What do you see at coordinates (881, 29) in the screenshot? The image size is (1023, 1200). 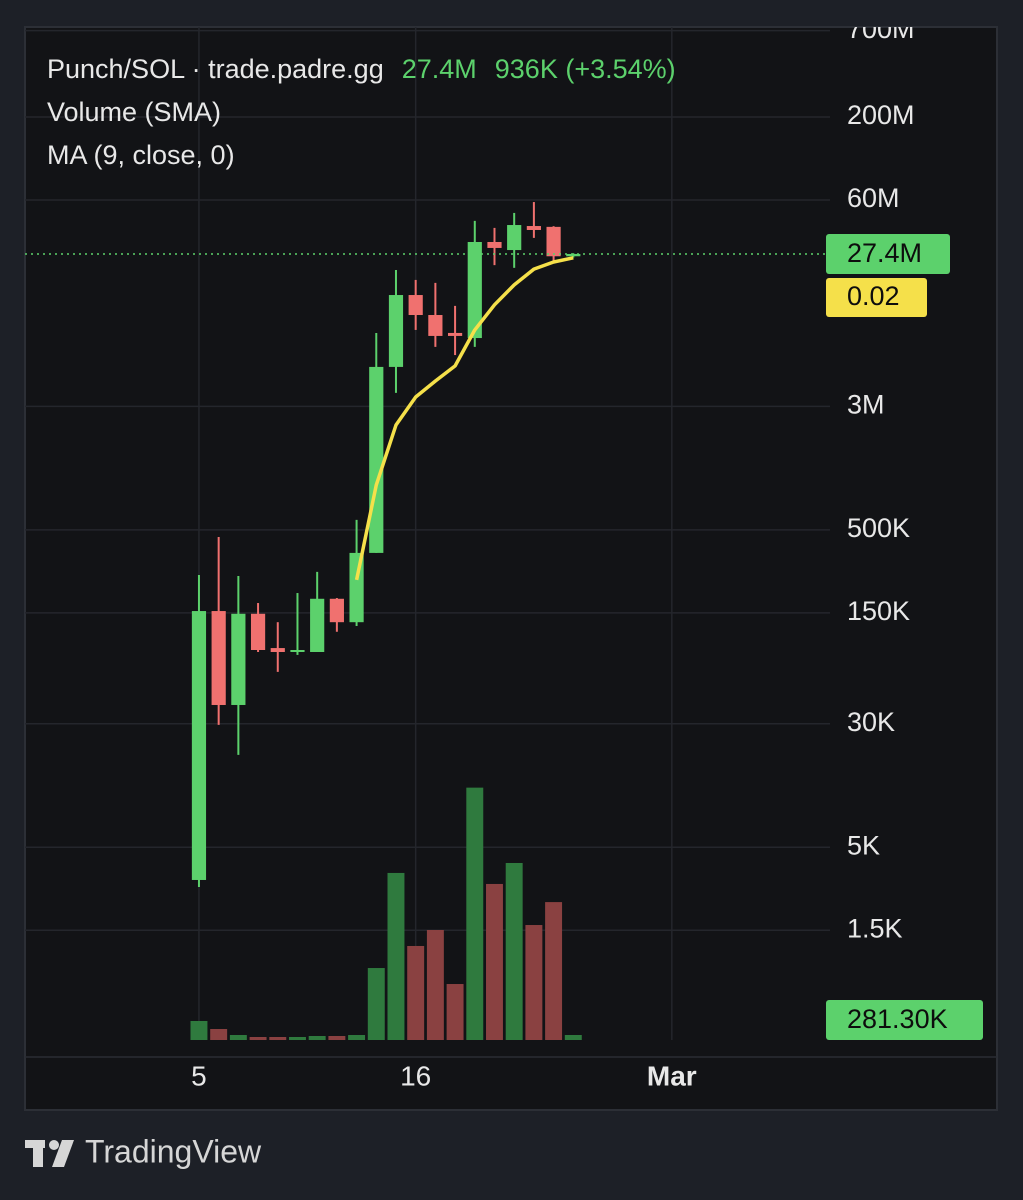 I see `y-tick-label: 700M` at bounding box center [881, 29].